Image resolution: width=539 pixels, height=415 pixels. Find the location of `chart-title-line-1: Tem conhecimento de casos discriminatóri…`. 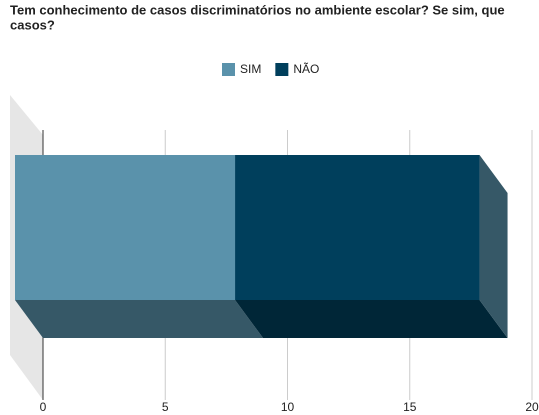

chart-title-line-1: Tem conhecimento de casos discriminatóri… is located at coordinates (257, 9).